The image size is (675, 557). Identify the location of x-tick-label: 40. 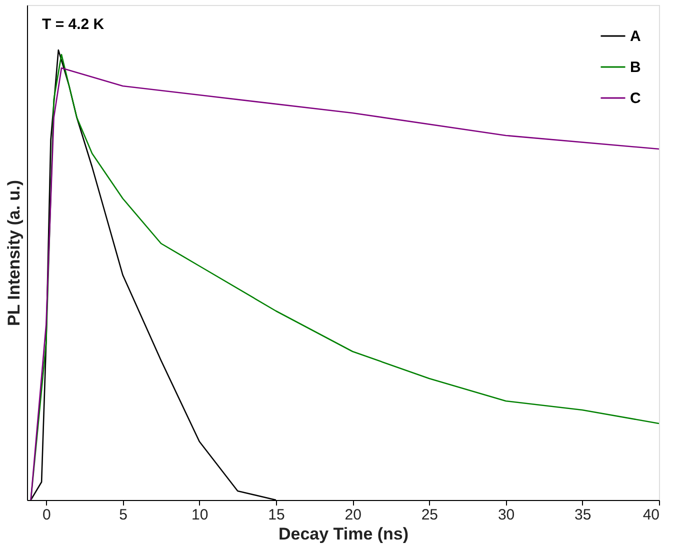
(651, 515).